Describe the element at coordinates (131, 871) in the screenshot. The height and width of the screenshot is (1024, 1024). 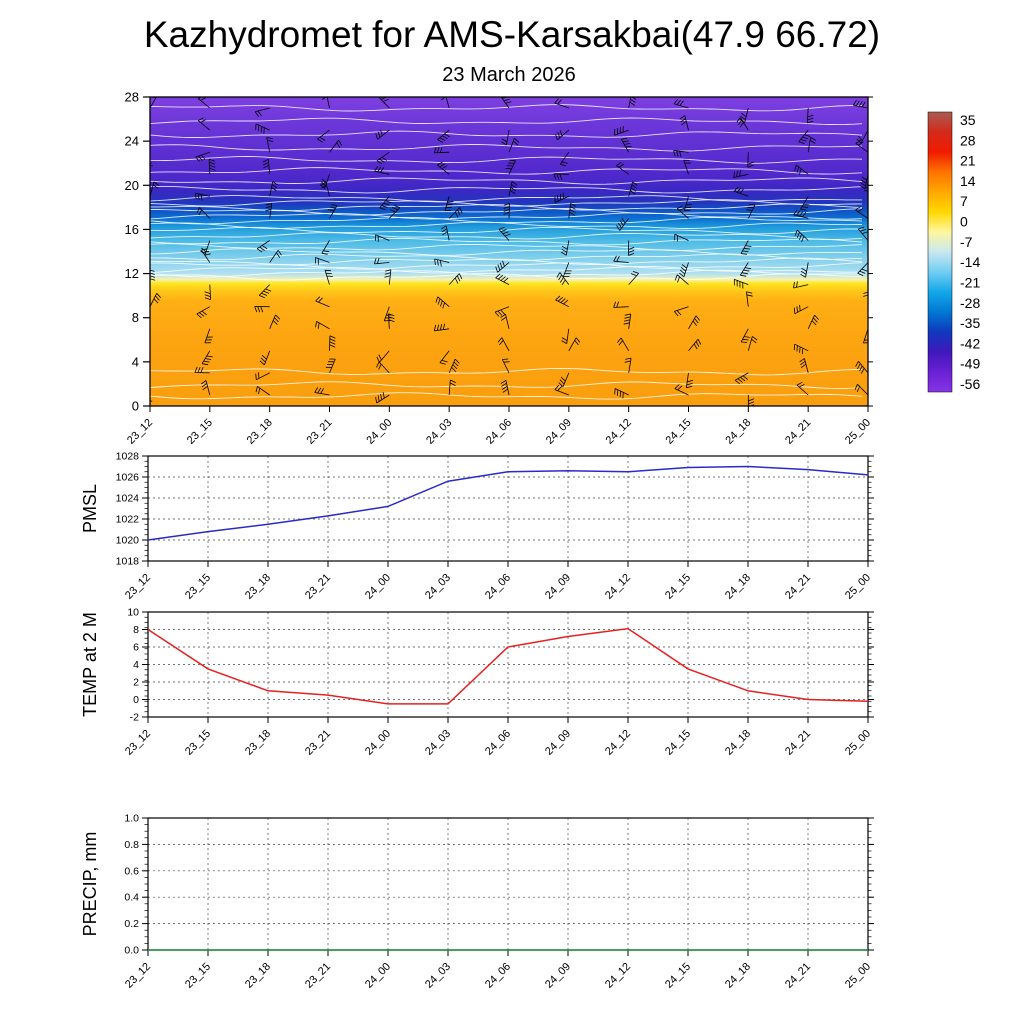
I see `y-tick-label: 0.6` at that location.